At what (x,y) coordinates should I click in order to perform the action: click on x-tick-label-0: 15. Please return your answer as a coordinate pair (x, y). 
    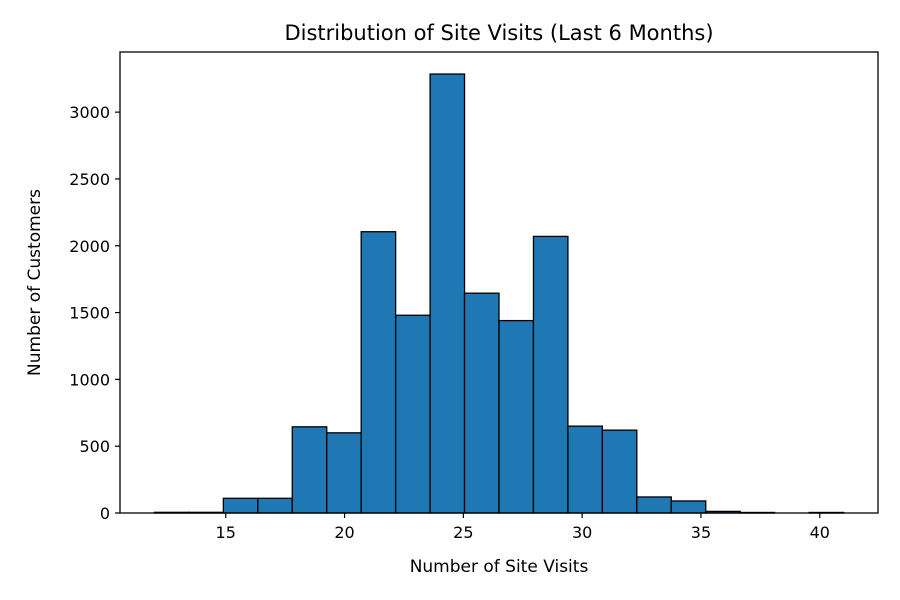
    Looking at the image, I should click on (226, 532).